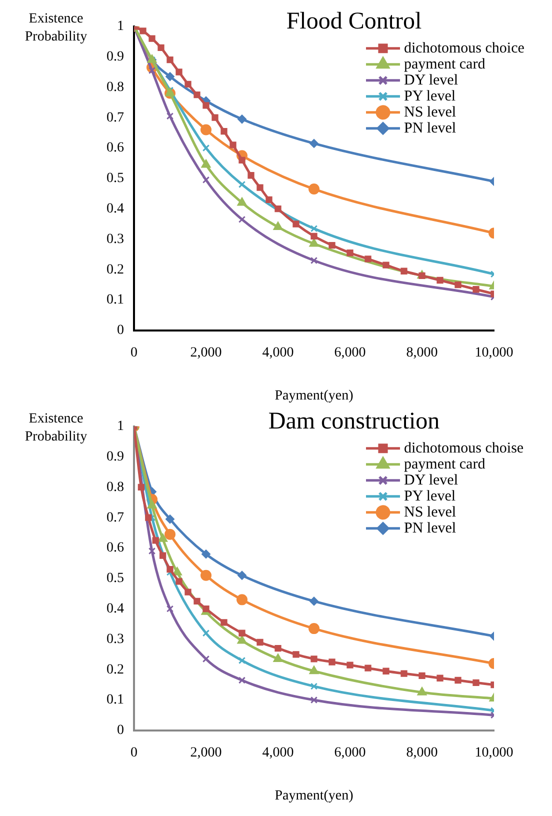  What do you see at coordinates (464, 448) in the screenshot?
I see `legend-label: dichotomous choise` at bounding box center [464, 448].